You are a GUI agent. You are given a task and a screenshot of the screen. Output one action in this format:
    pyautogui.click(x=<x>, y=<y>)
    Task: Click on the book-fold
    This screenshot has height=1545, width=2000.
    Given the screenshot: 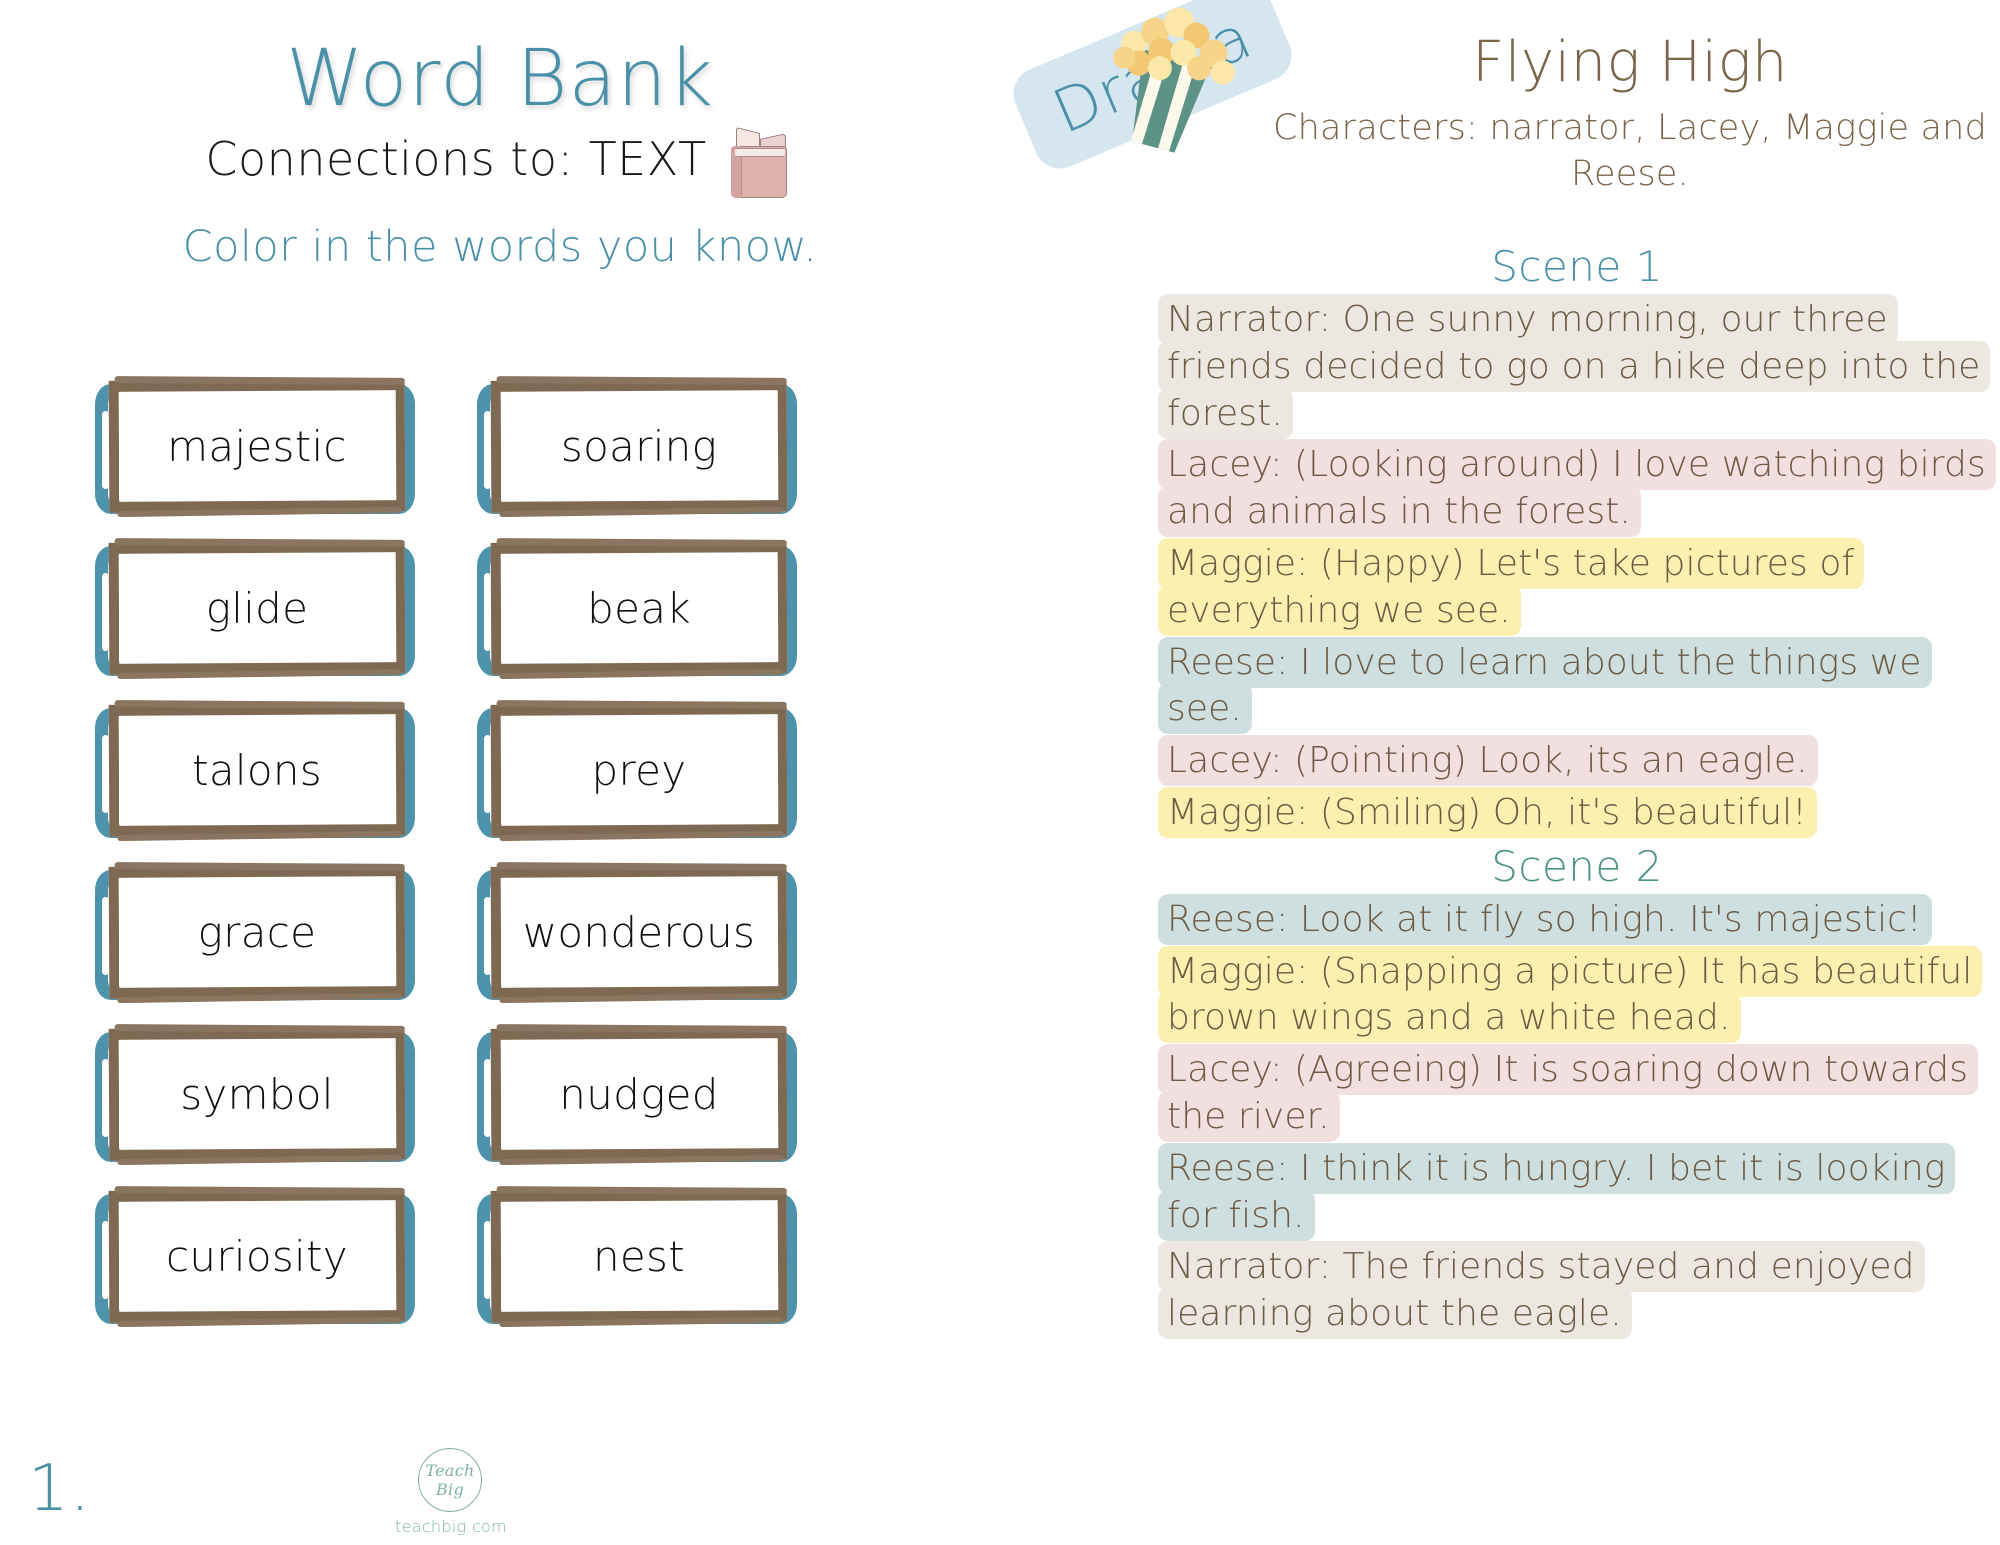 What is the action you would take?
    pyautogui.click(x=759, y=152)
    